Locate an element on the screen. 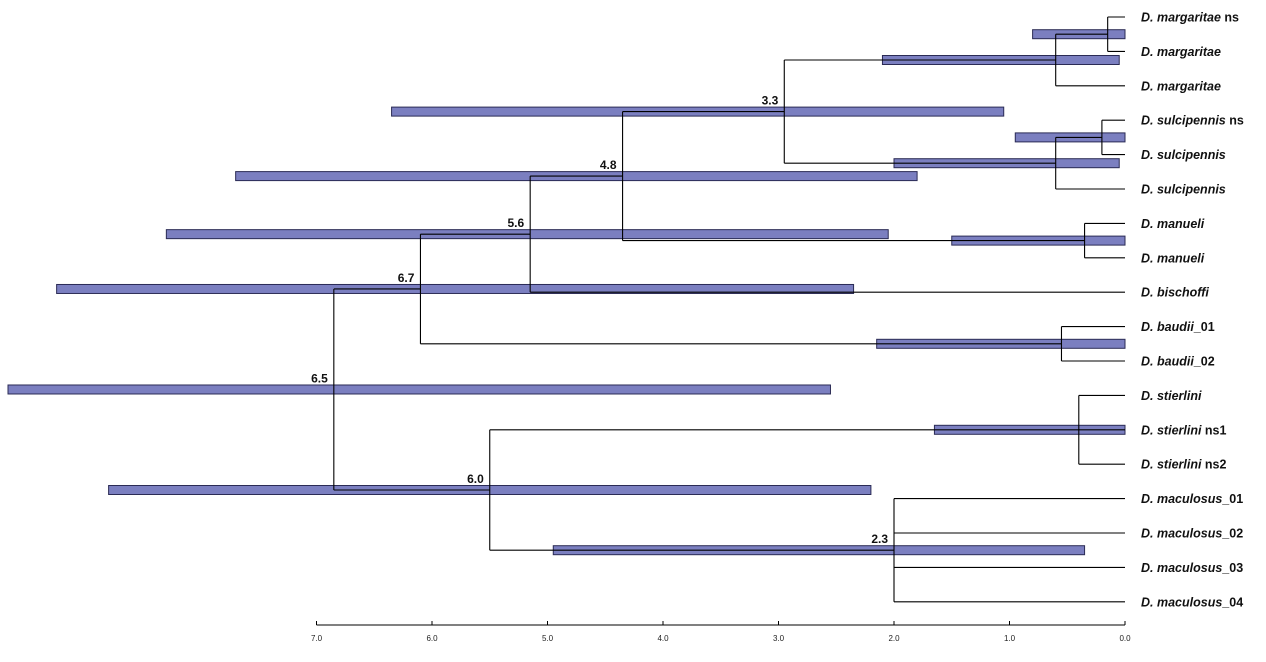 The width and height of the screenshot is (1266, 662). hpd-bar-n_cladeA is located at coordinates (455, 288).